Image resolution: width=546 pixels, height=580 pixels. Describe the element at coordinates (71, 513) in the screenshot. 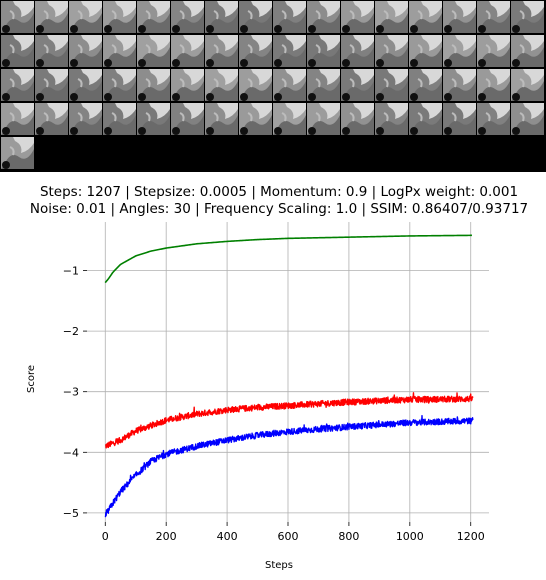

I see `y-tick-label: −5` at that location.